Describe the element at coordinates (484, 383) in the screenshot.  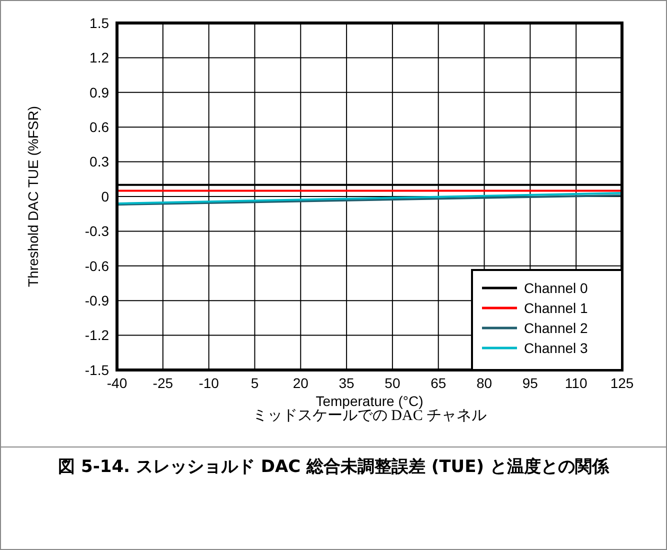
I see `x-tick-label: 80` at that location.